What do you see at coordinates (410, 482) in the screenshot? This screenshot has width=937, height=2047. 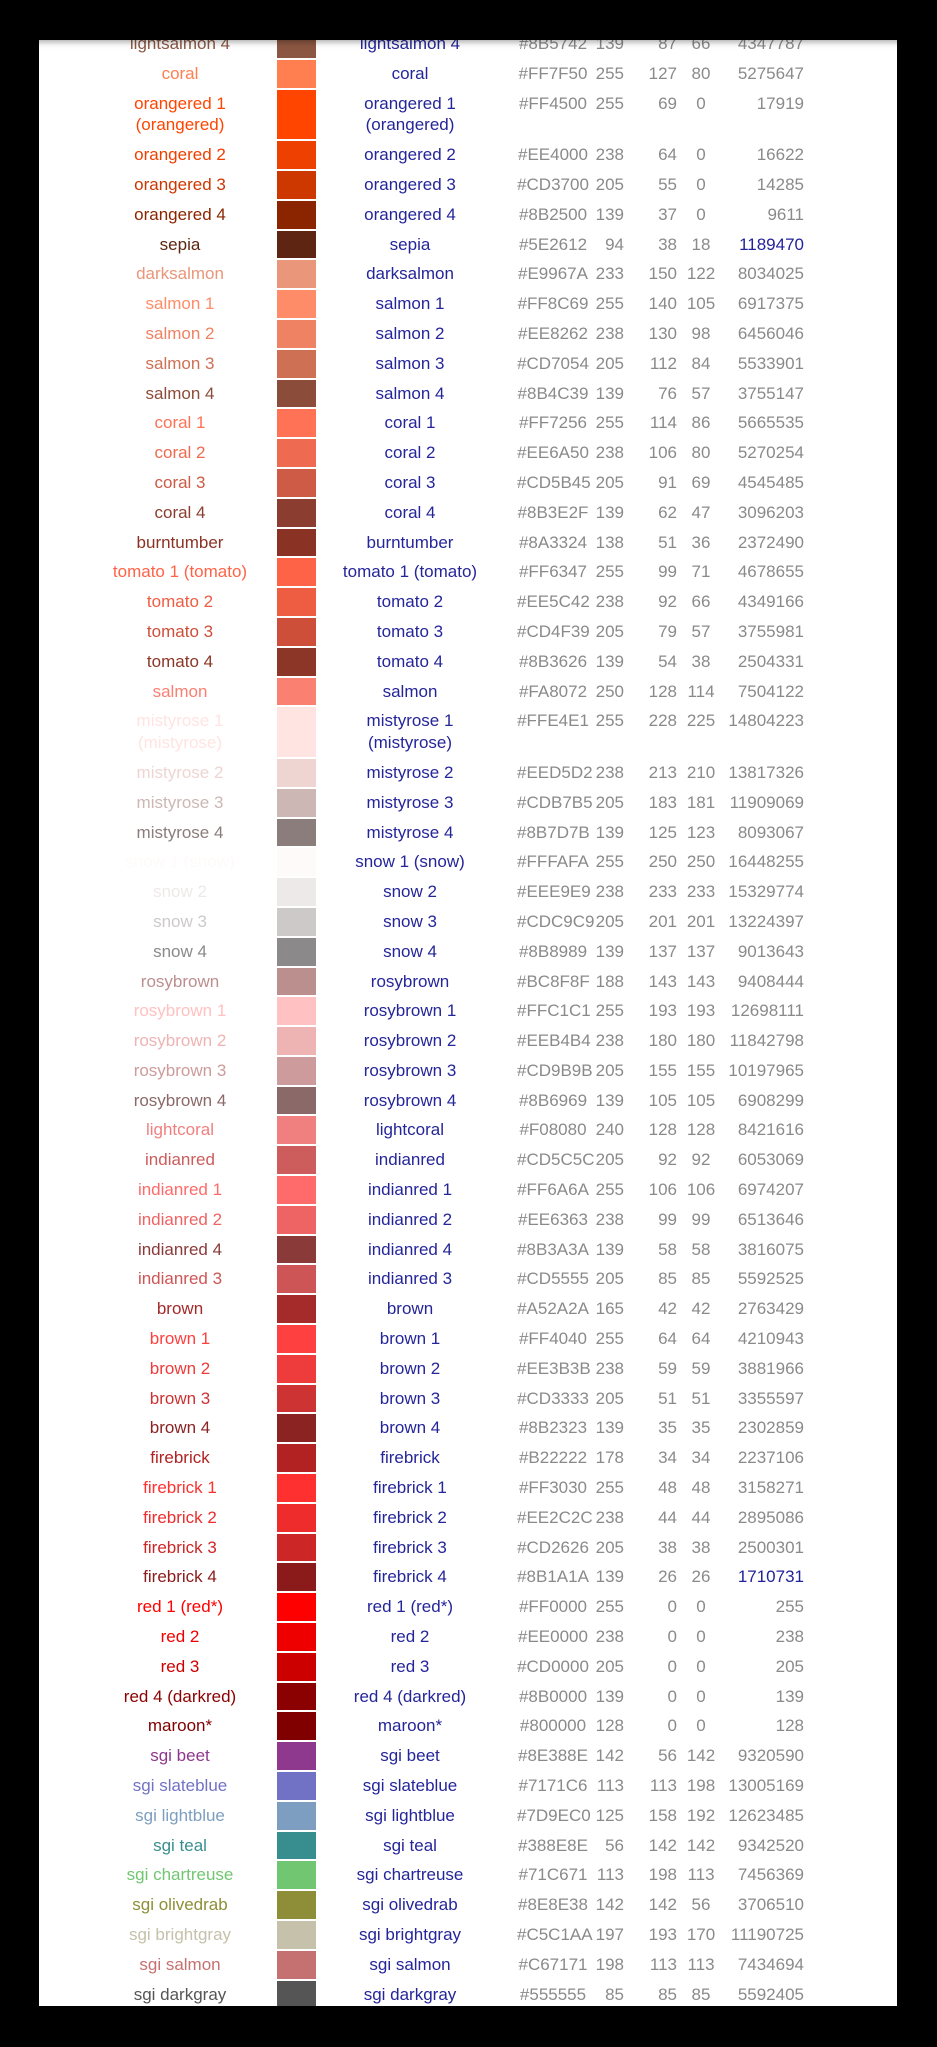 I see `color-name-text: coral 3` at bounding box center [410, 482].